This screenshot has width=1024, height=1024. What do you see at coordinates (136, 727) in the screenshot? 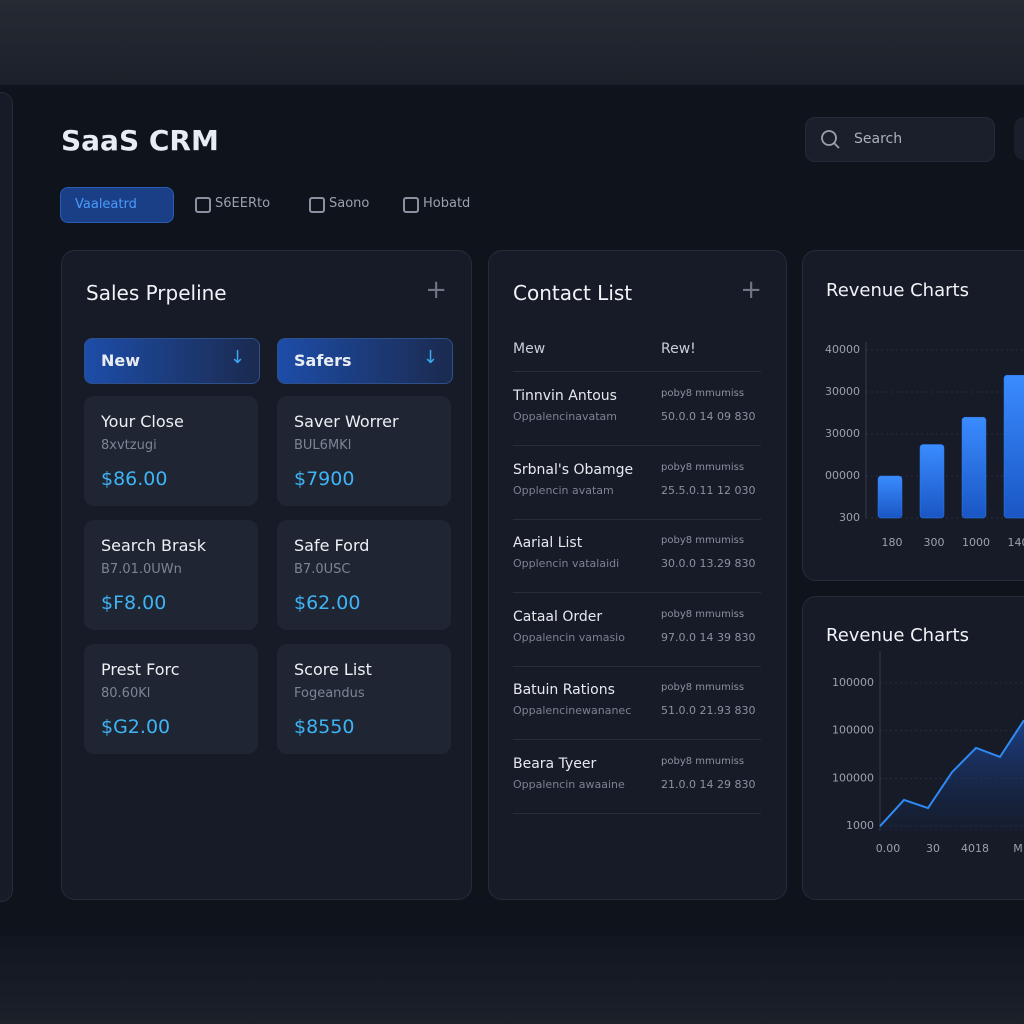
I see `deal-amount: $G2.00` at bounding box center [136, 727].